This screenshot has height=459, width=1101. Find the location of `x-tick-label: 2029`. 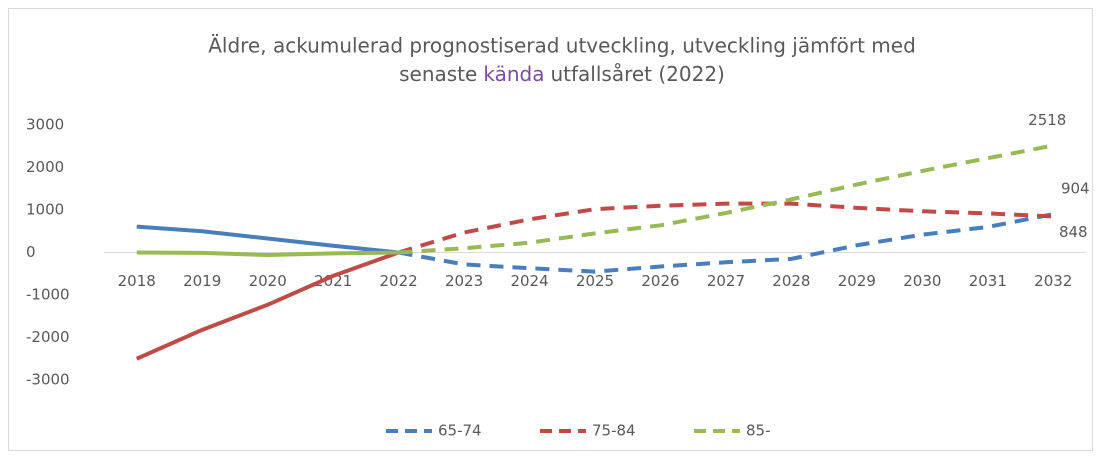

x-tick-label: 2029 is located at coordinates (857, 281).